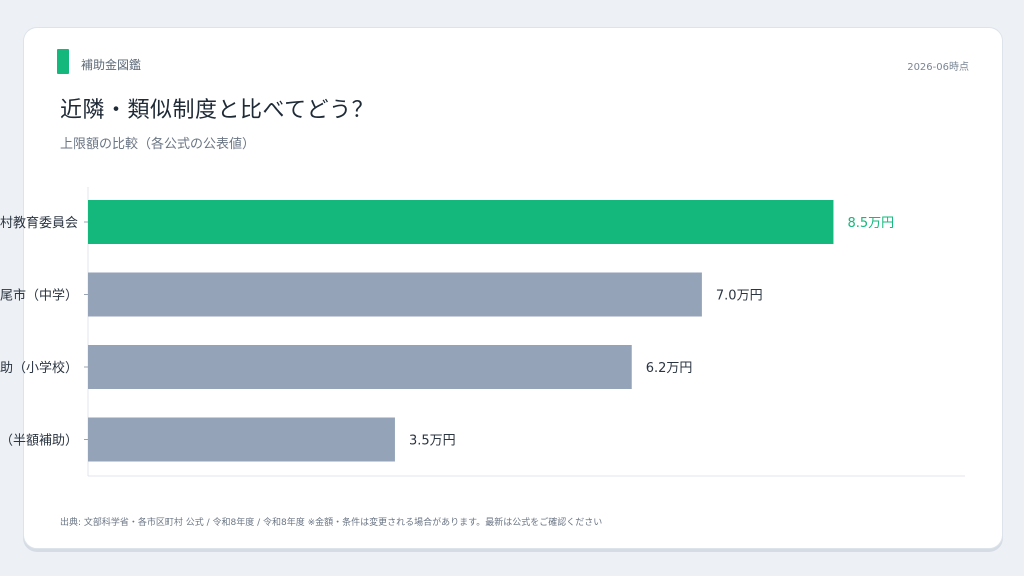 The width and height of the screenshot is (1024, 576). I want to click on category-label: （半額補助）, so click(39, 441).